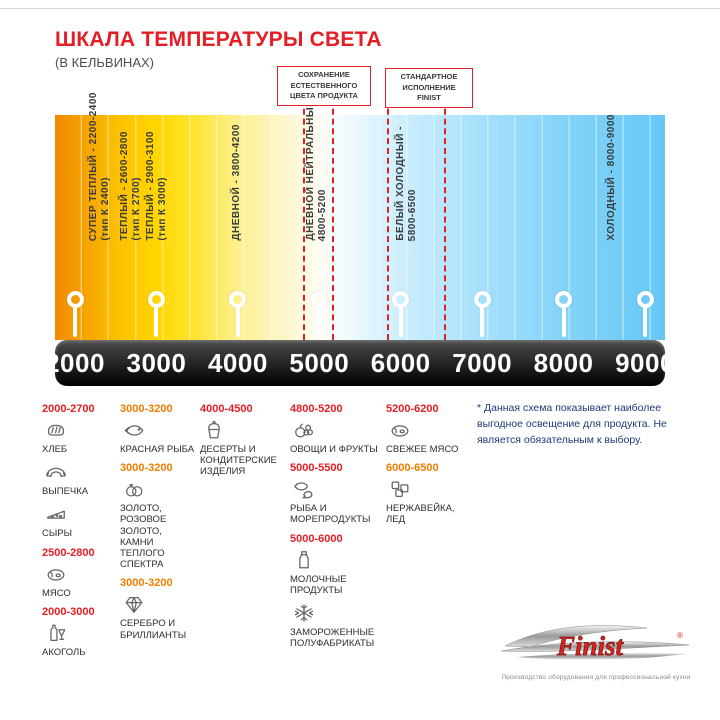  I want to click on category-item-label: ДЕСЕРТЫ И КОНДИТЕРСКИЕ ИЗДЕЛИЯ, so click(238, 461).